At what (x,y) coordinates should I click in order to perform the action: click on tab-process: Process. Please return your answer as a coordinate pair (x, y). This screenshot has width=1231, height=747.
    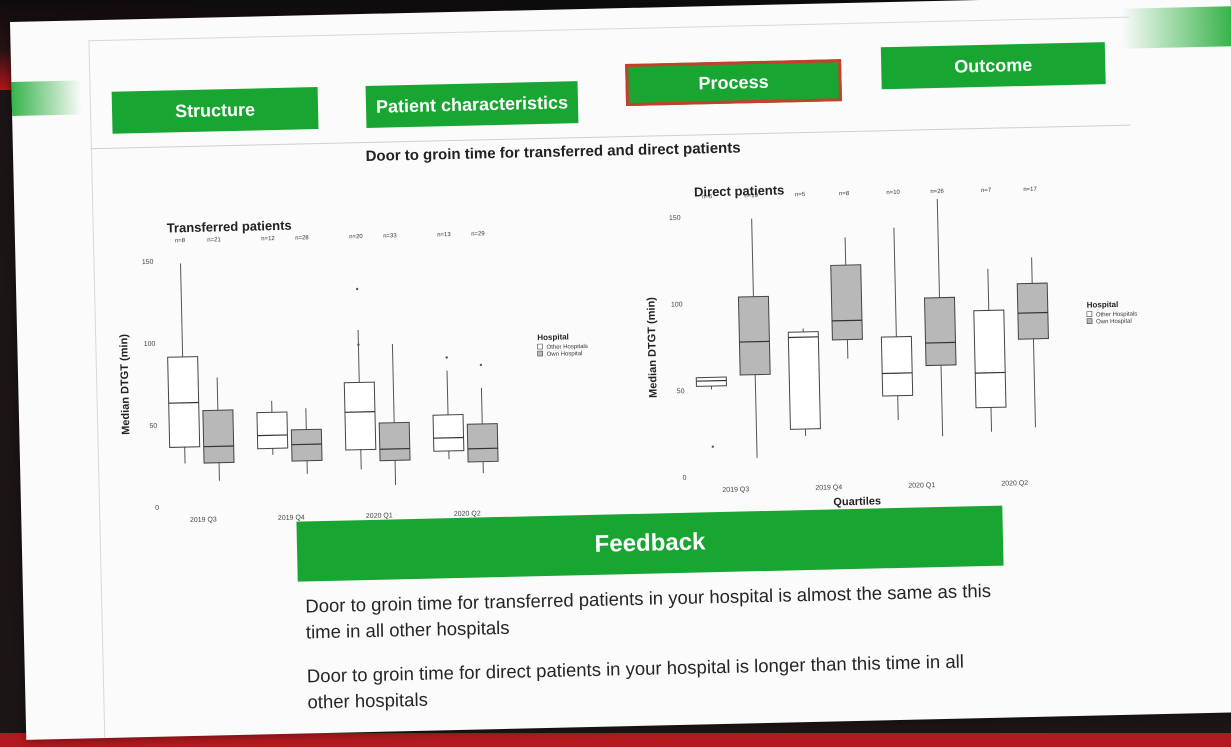
    Looking at the image, I should click on (734, 83).